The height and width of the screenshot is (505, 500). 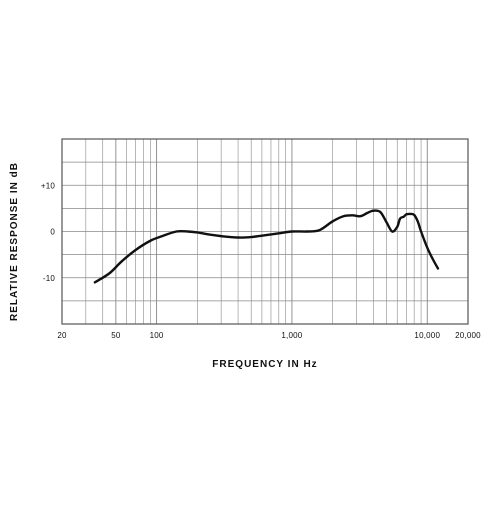 I want to click on response-curve-line, so click(x=266, y=246).